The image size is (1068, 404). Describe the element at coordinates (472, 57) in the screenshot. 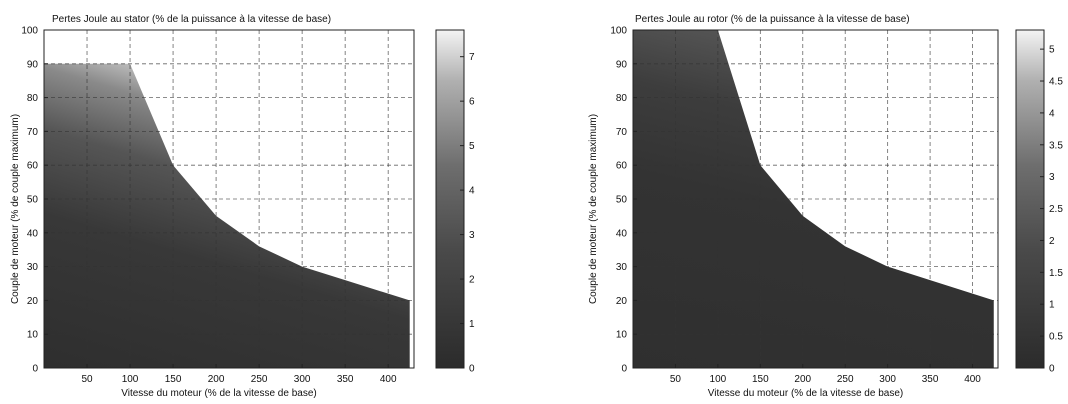

I see `colorbar-tick-label: 7` at that location.